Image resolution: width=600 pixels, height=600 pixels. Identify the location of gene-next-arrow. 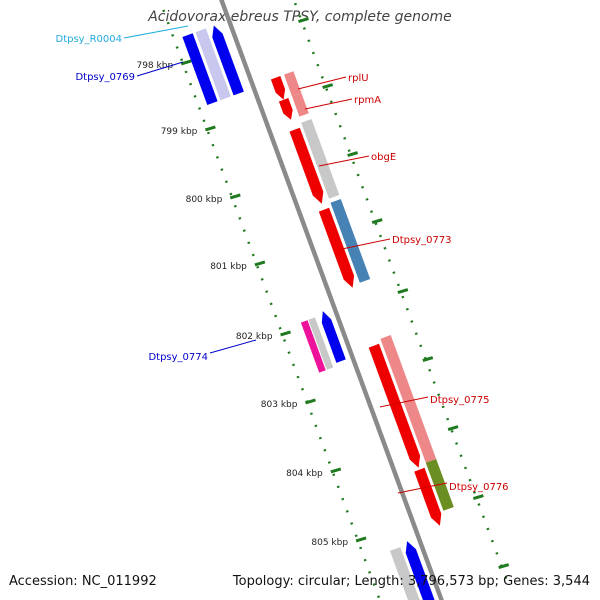
(420, 570).